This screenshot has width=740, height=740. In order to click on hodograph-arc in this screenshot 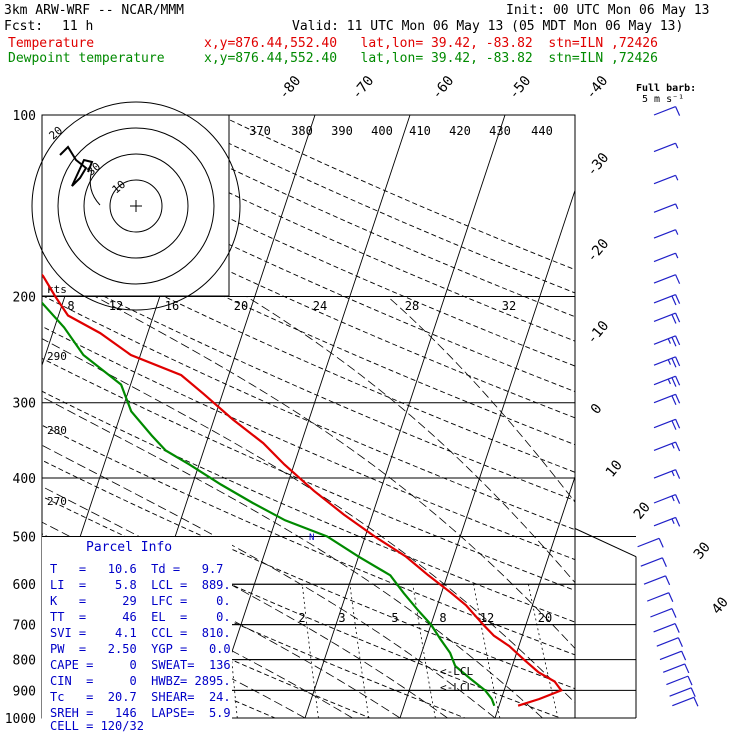, I will do `click(95, 187)`.